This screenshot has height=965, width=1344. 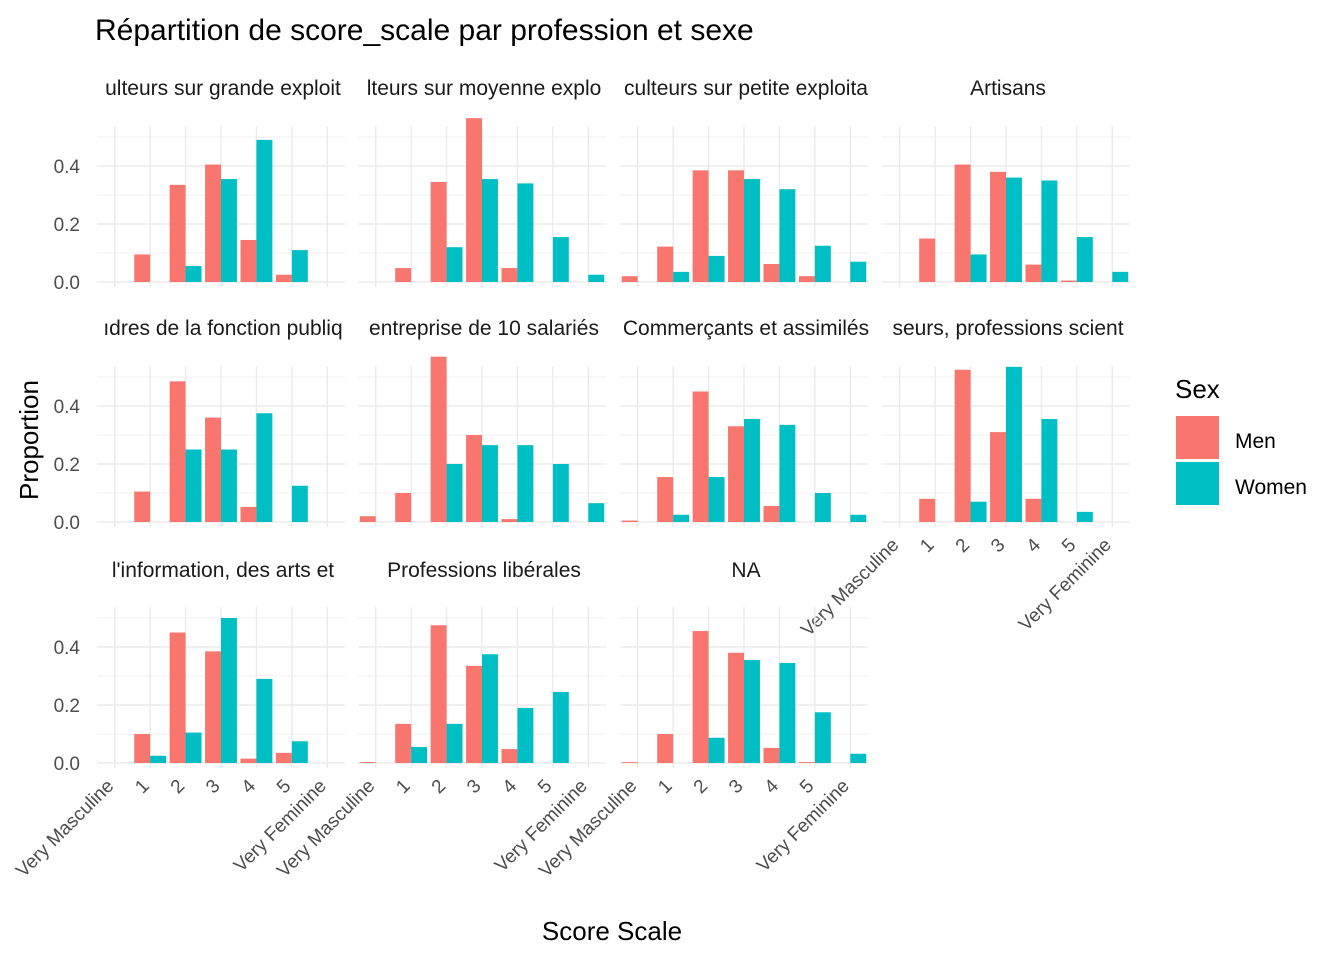 What do you see at coordinates (223, 88) in the screenshot?
I see `facet-strip-title: ulteurs sur grande exploit` at bounding box center [223, 88].